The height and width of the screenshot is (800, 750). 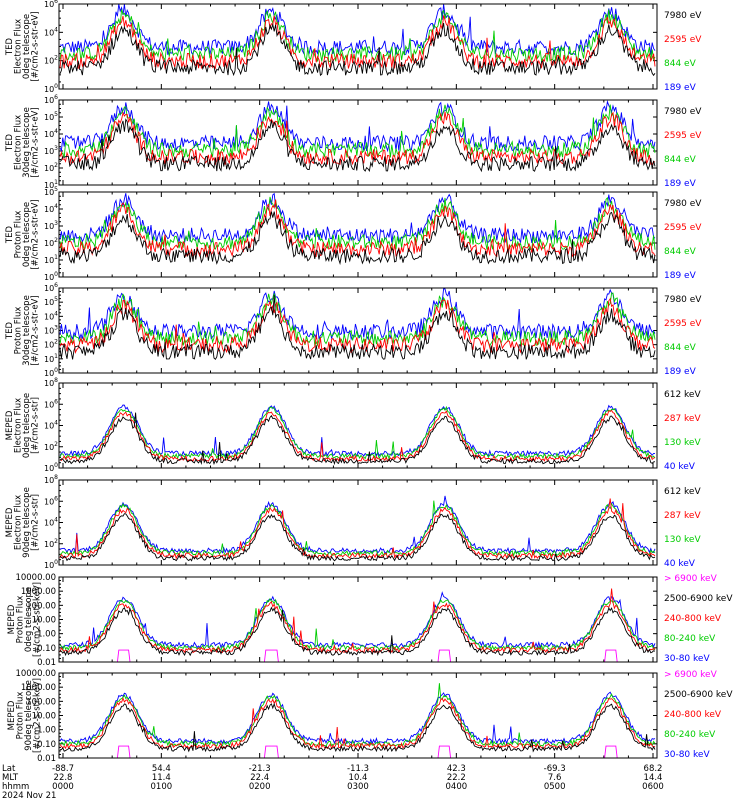 What do you see at coordinates (51, 330) in the screenshot?
I see `ytick-label: 10³` at bounding box center [51, 330].